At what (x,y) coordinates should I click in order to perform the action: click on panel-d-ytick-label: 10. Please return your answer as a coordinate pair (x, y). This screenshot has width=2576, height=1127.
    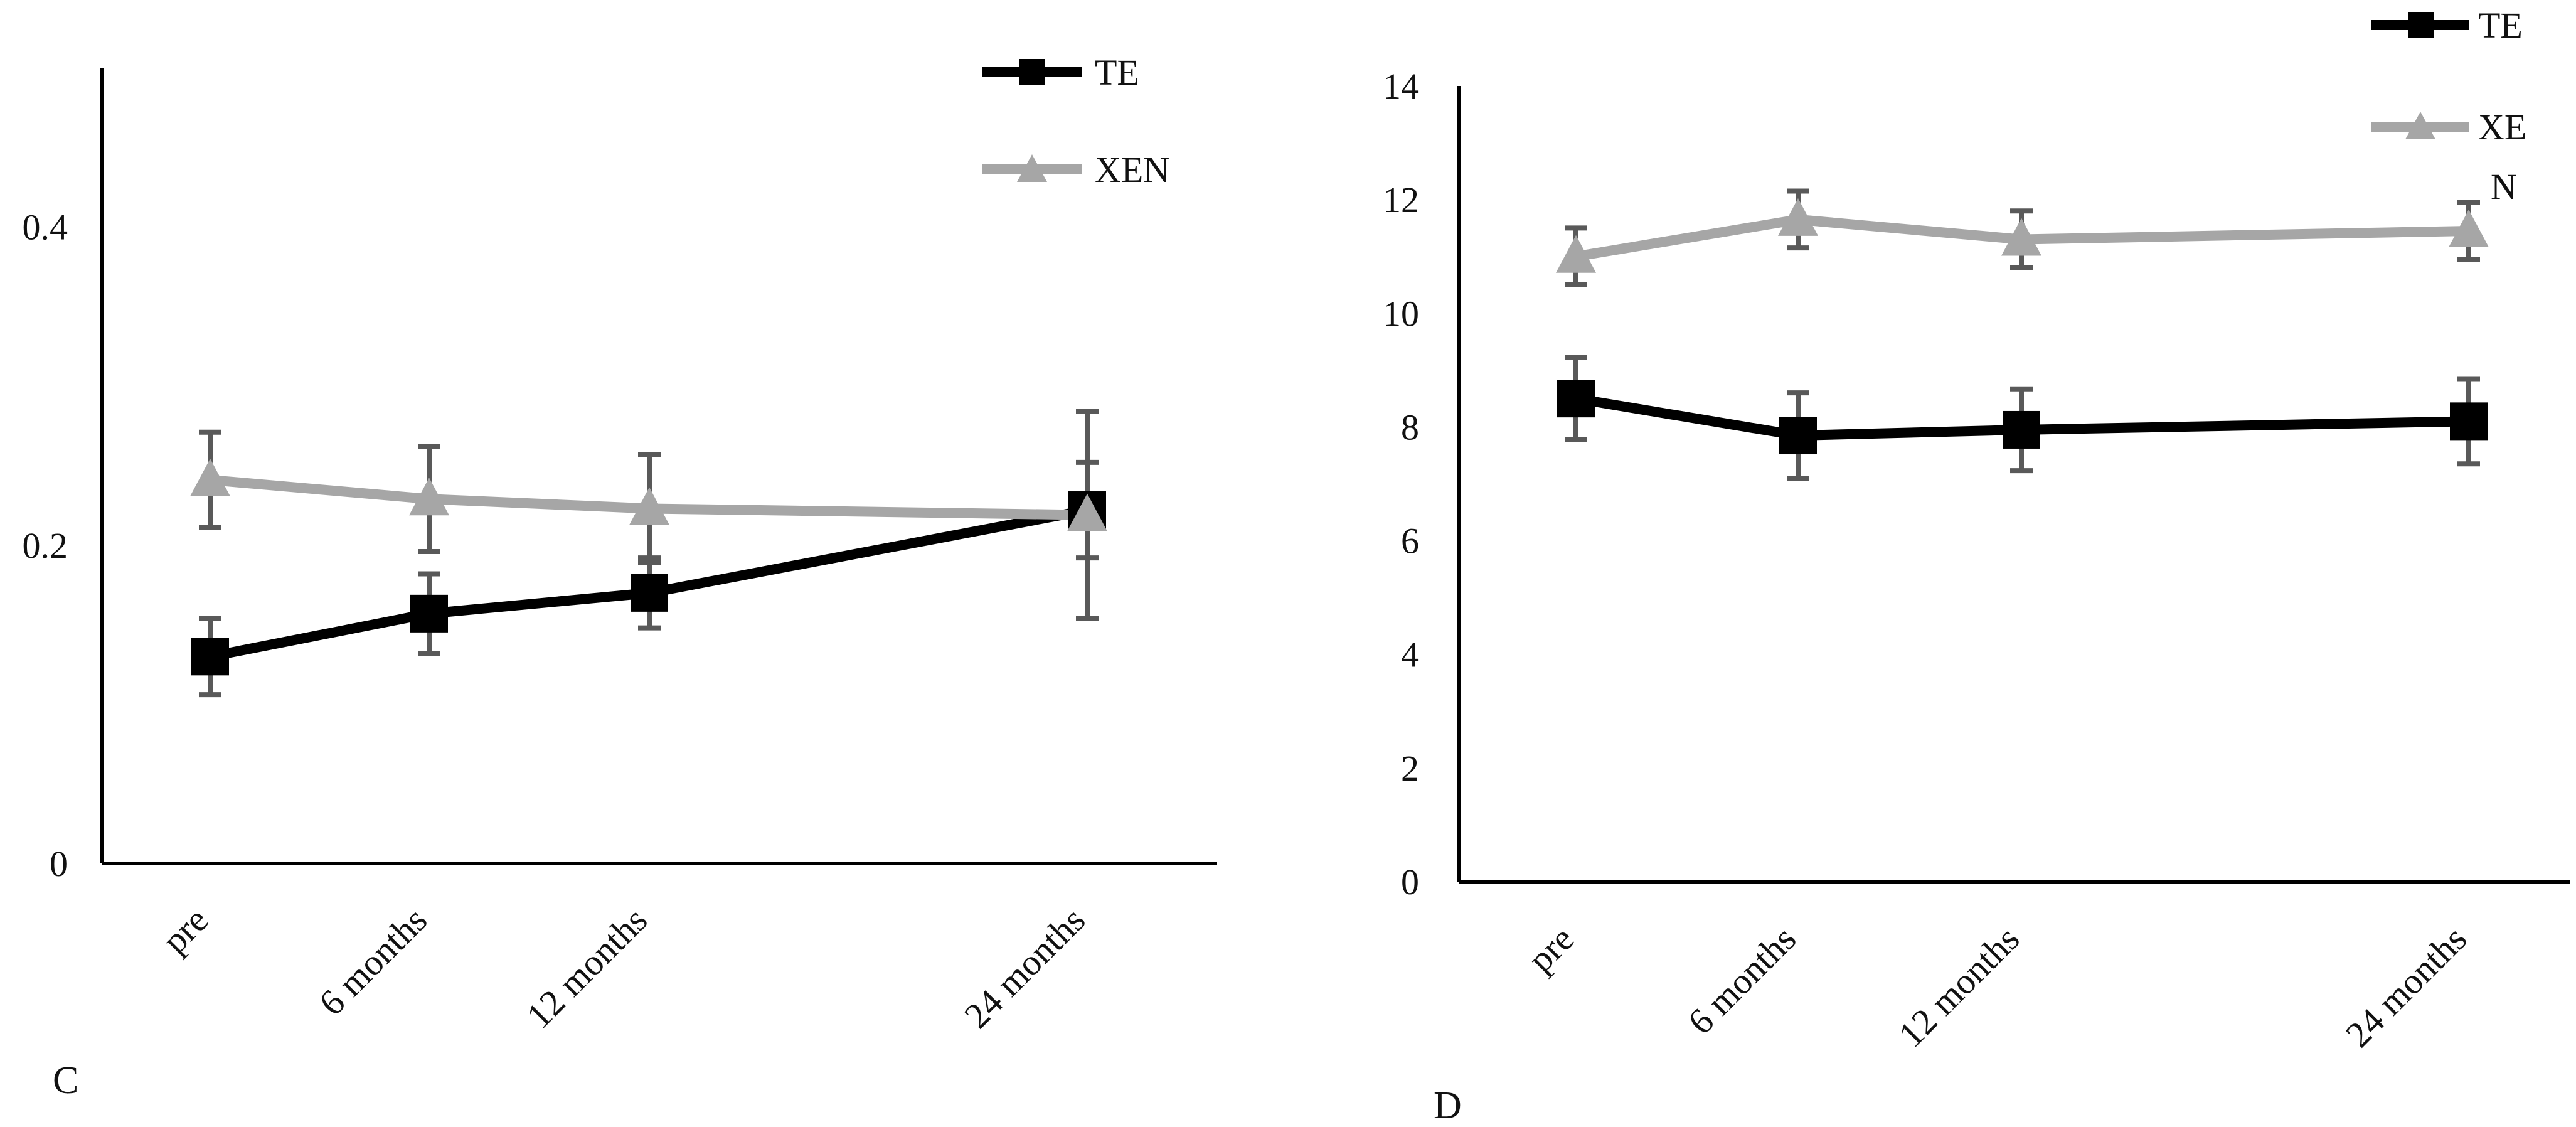
    Looking at the image, I should click on (1401, 313).